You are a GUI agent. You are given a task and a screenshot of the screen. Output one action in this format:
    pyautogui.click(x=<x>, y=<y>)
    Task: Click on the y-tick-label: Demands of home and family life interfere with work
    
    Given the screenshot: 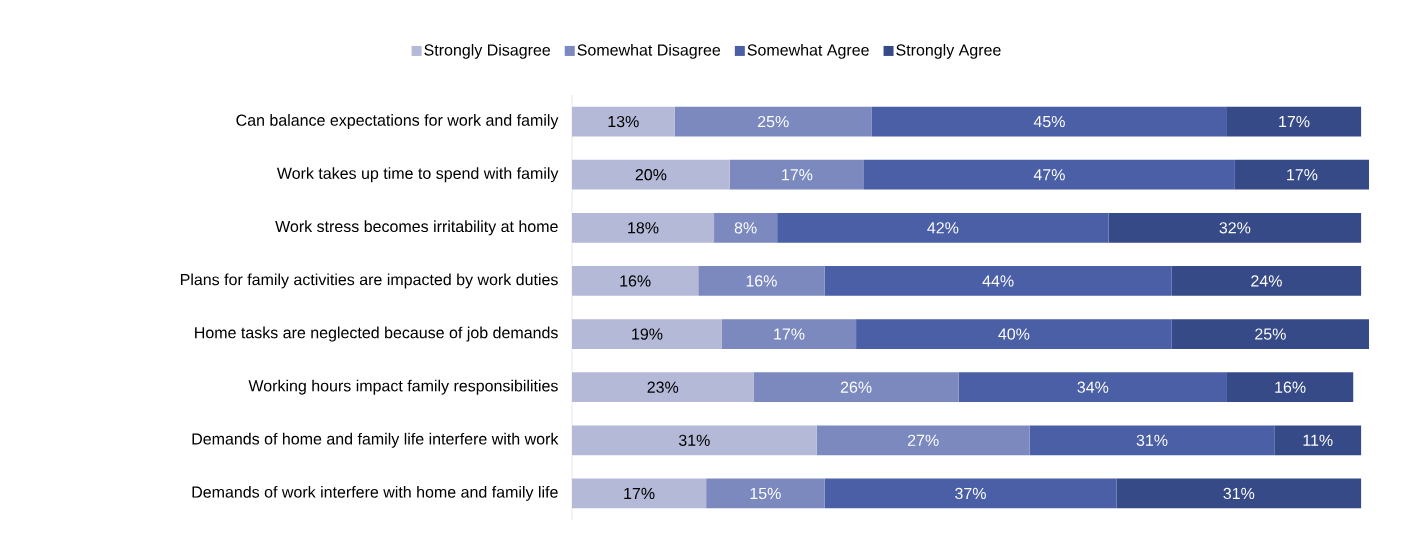 What is the action you would take?
    pyautogui.click(x=375, y=440)
    